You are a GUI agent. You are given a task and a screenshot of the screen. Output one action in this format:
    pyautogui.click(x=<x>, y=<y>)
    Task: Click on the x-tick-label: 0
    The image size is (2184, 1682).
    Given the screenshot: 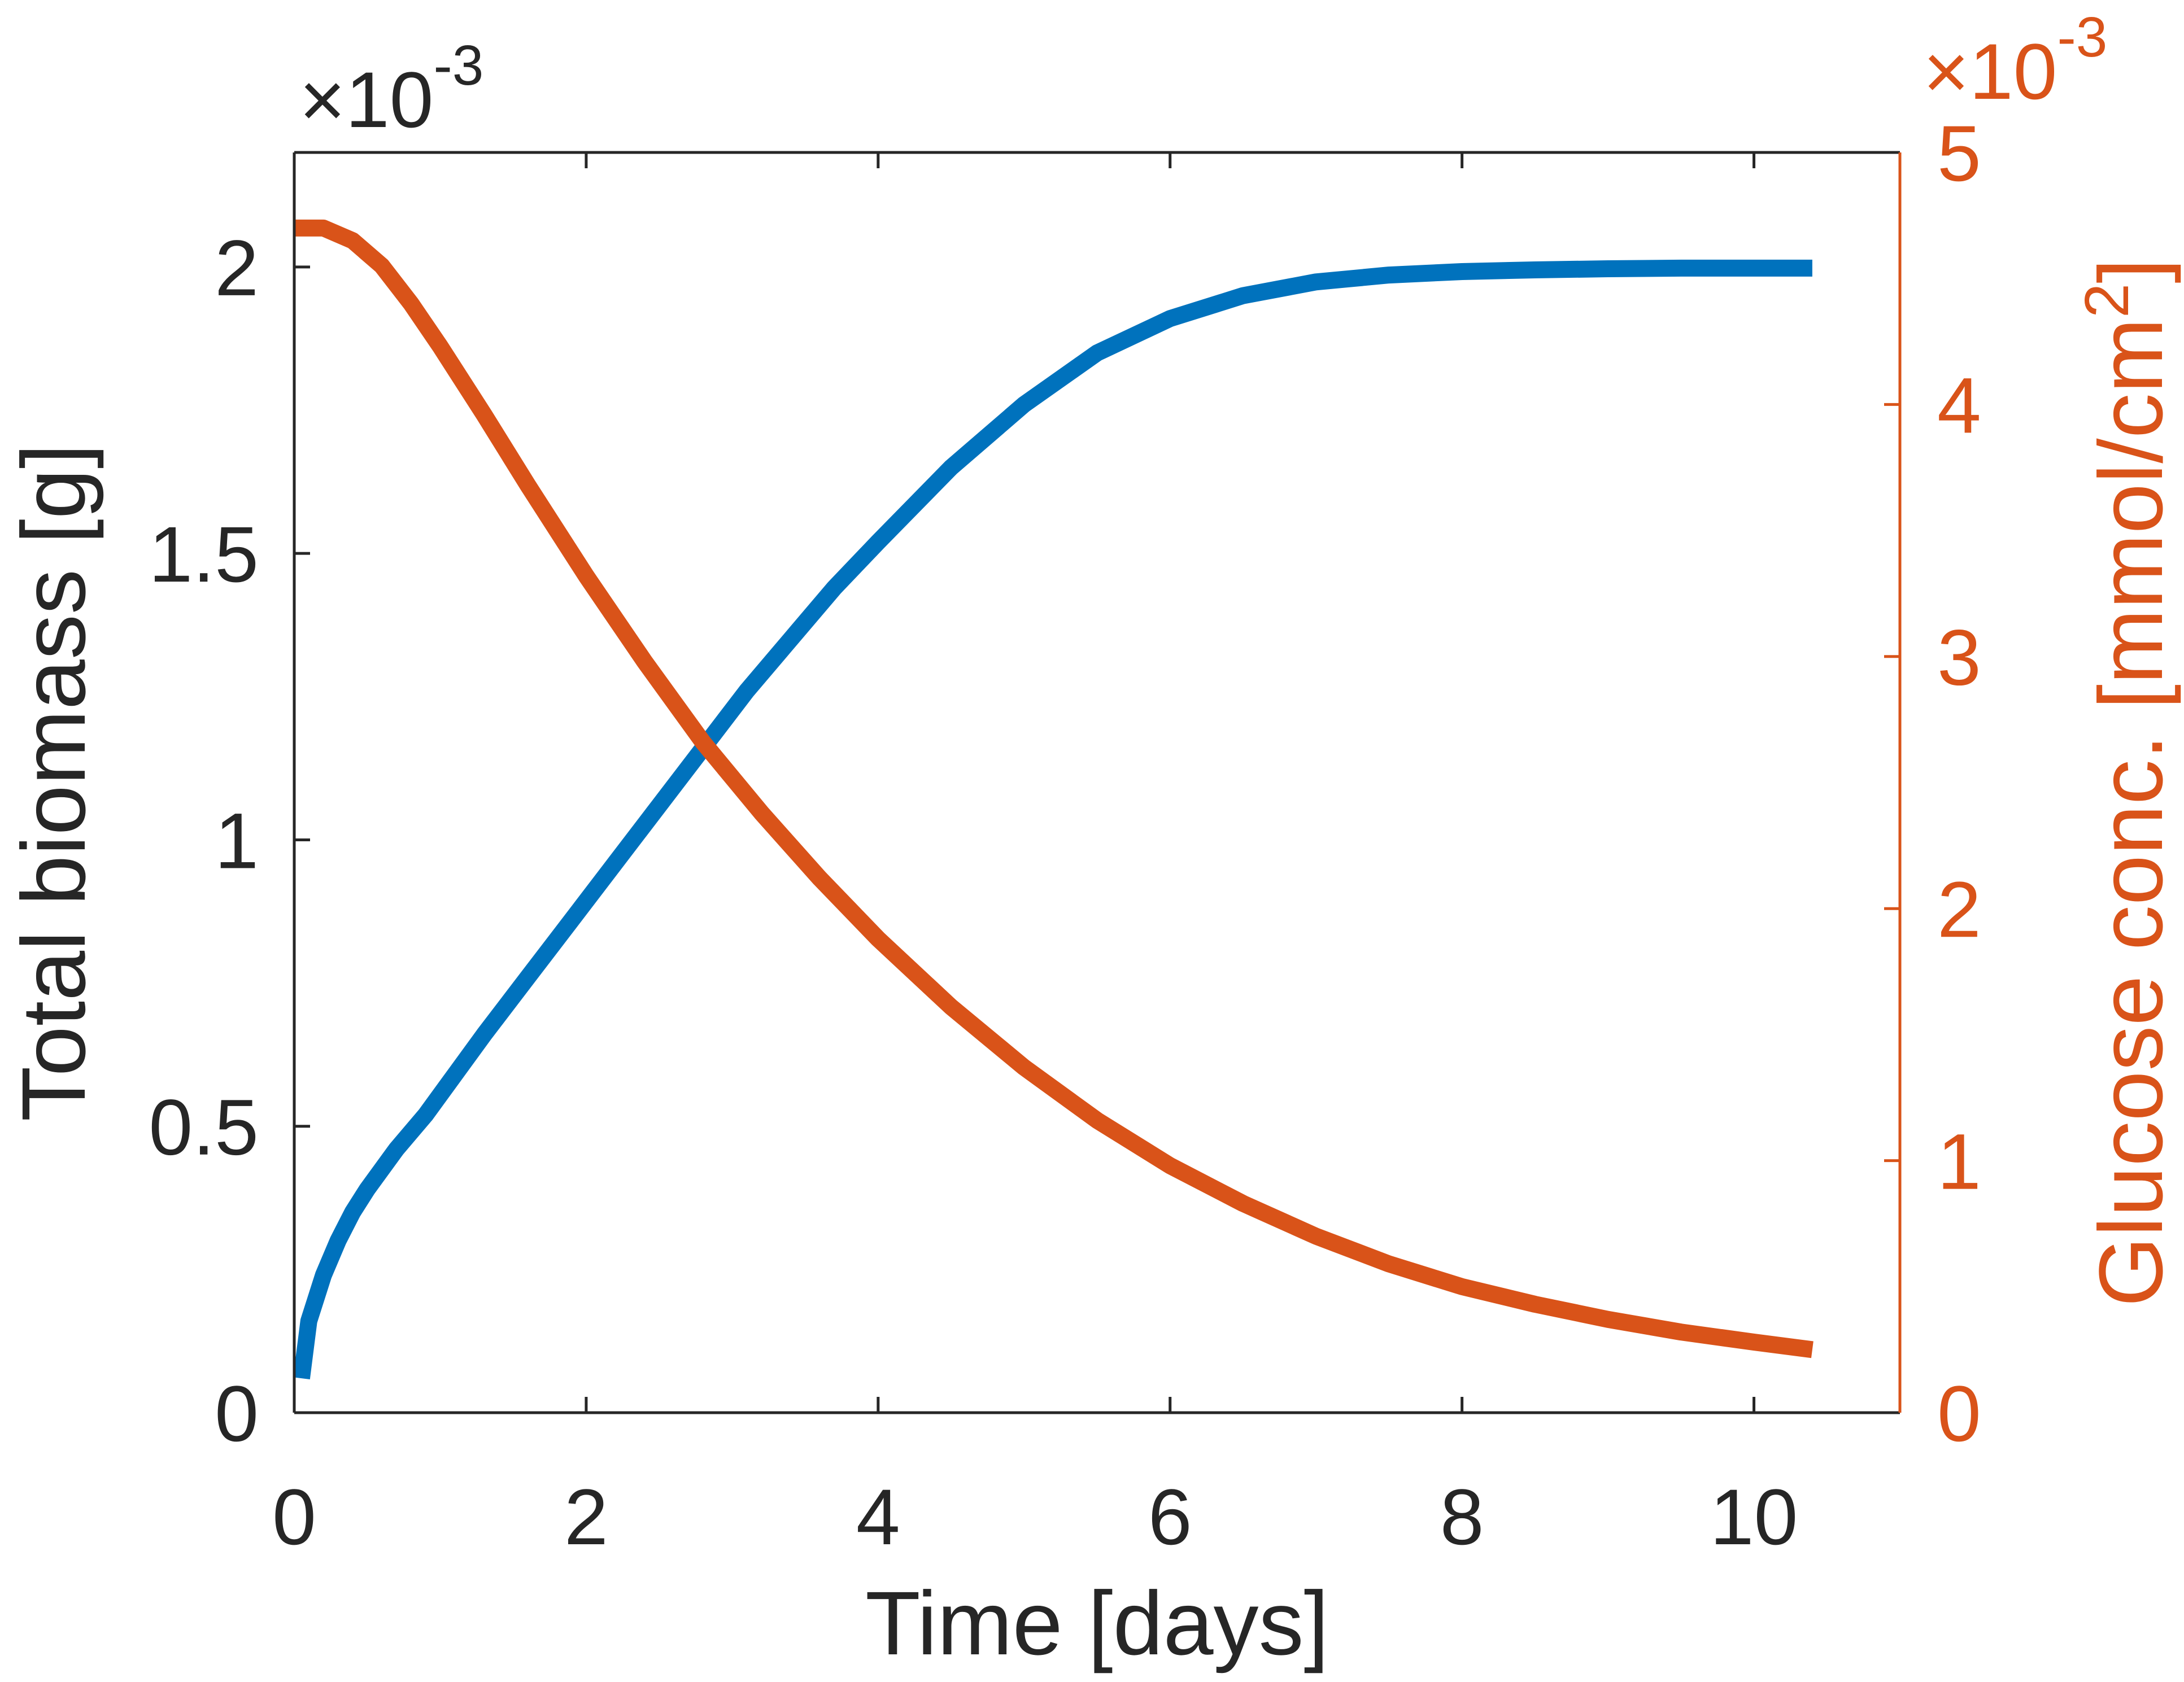 What is the action you would take?
    pyautogui.click(x=294, y=1517)
    